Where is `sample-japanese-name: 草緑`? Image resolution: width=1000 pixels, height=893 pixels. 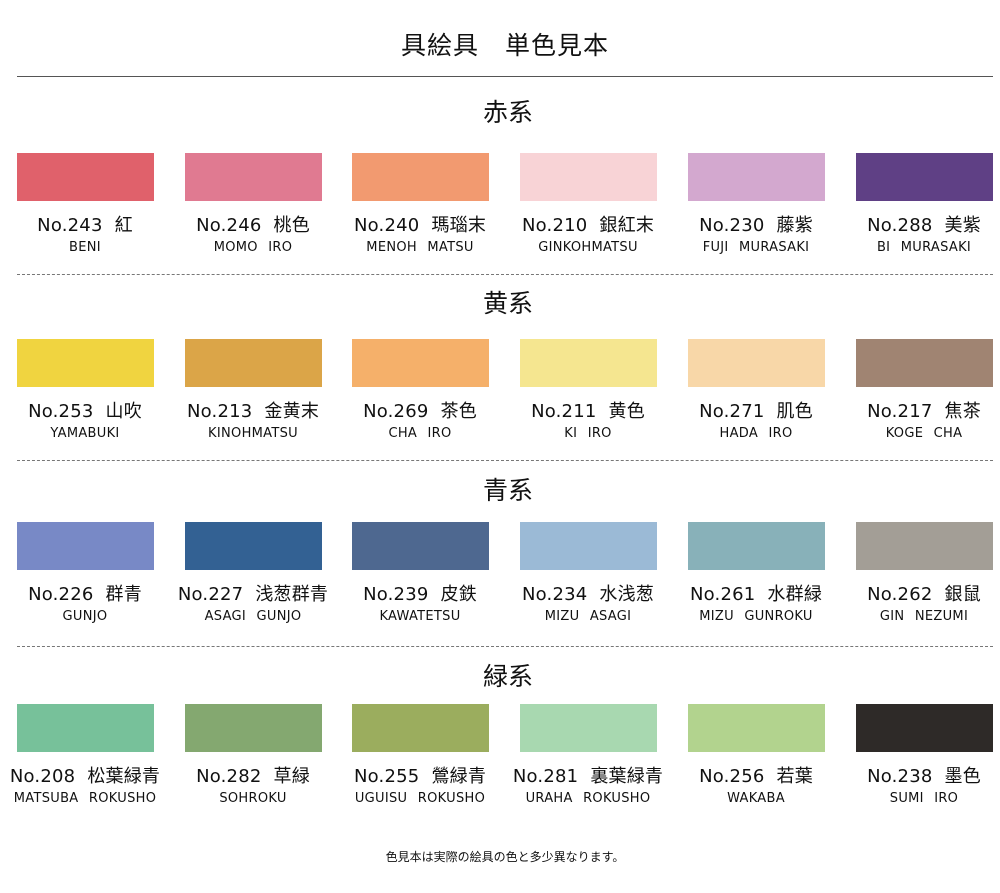
sample-japanese-name: 草緑 is located at coordinates (291, 776).